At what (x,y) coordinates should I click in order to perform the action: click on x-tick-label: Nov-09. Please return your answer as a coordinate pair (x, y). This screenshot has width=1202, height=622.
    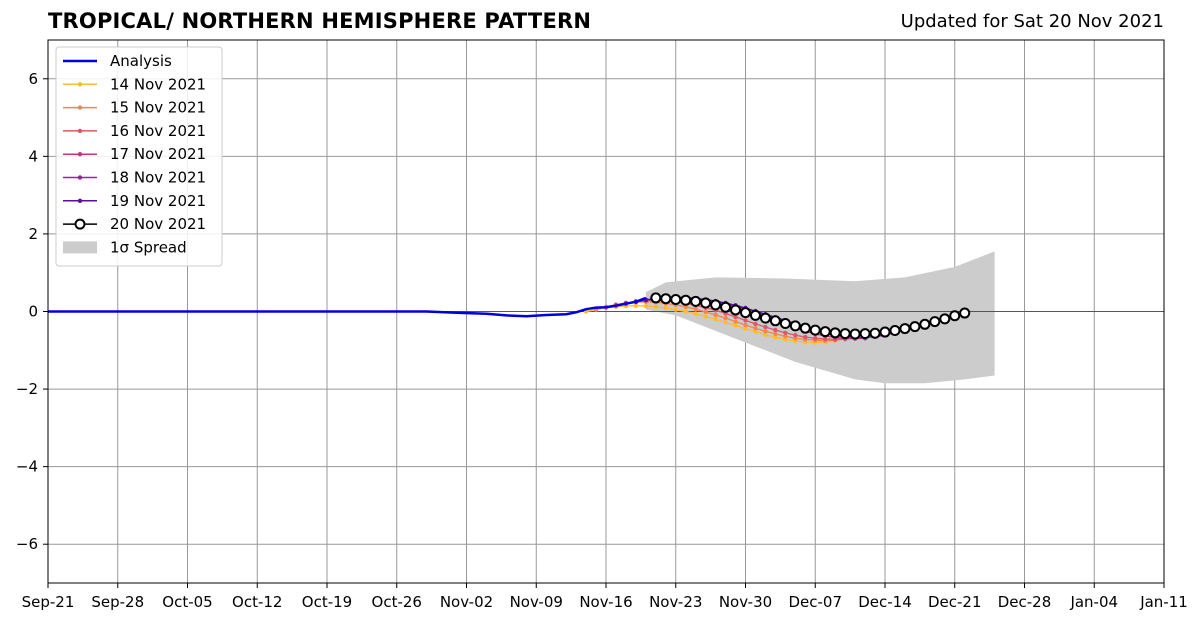
    Looking at the image, I should click on (536, 602).